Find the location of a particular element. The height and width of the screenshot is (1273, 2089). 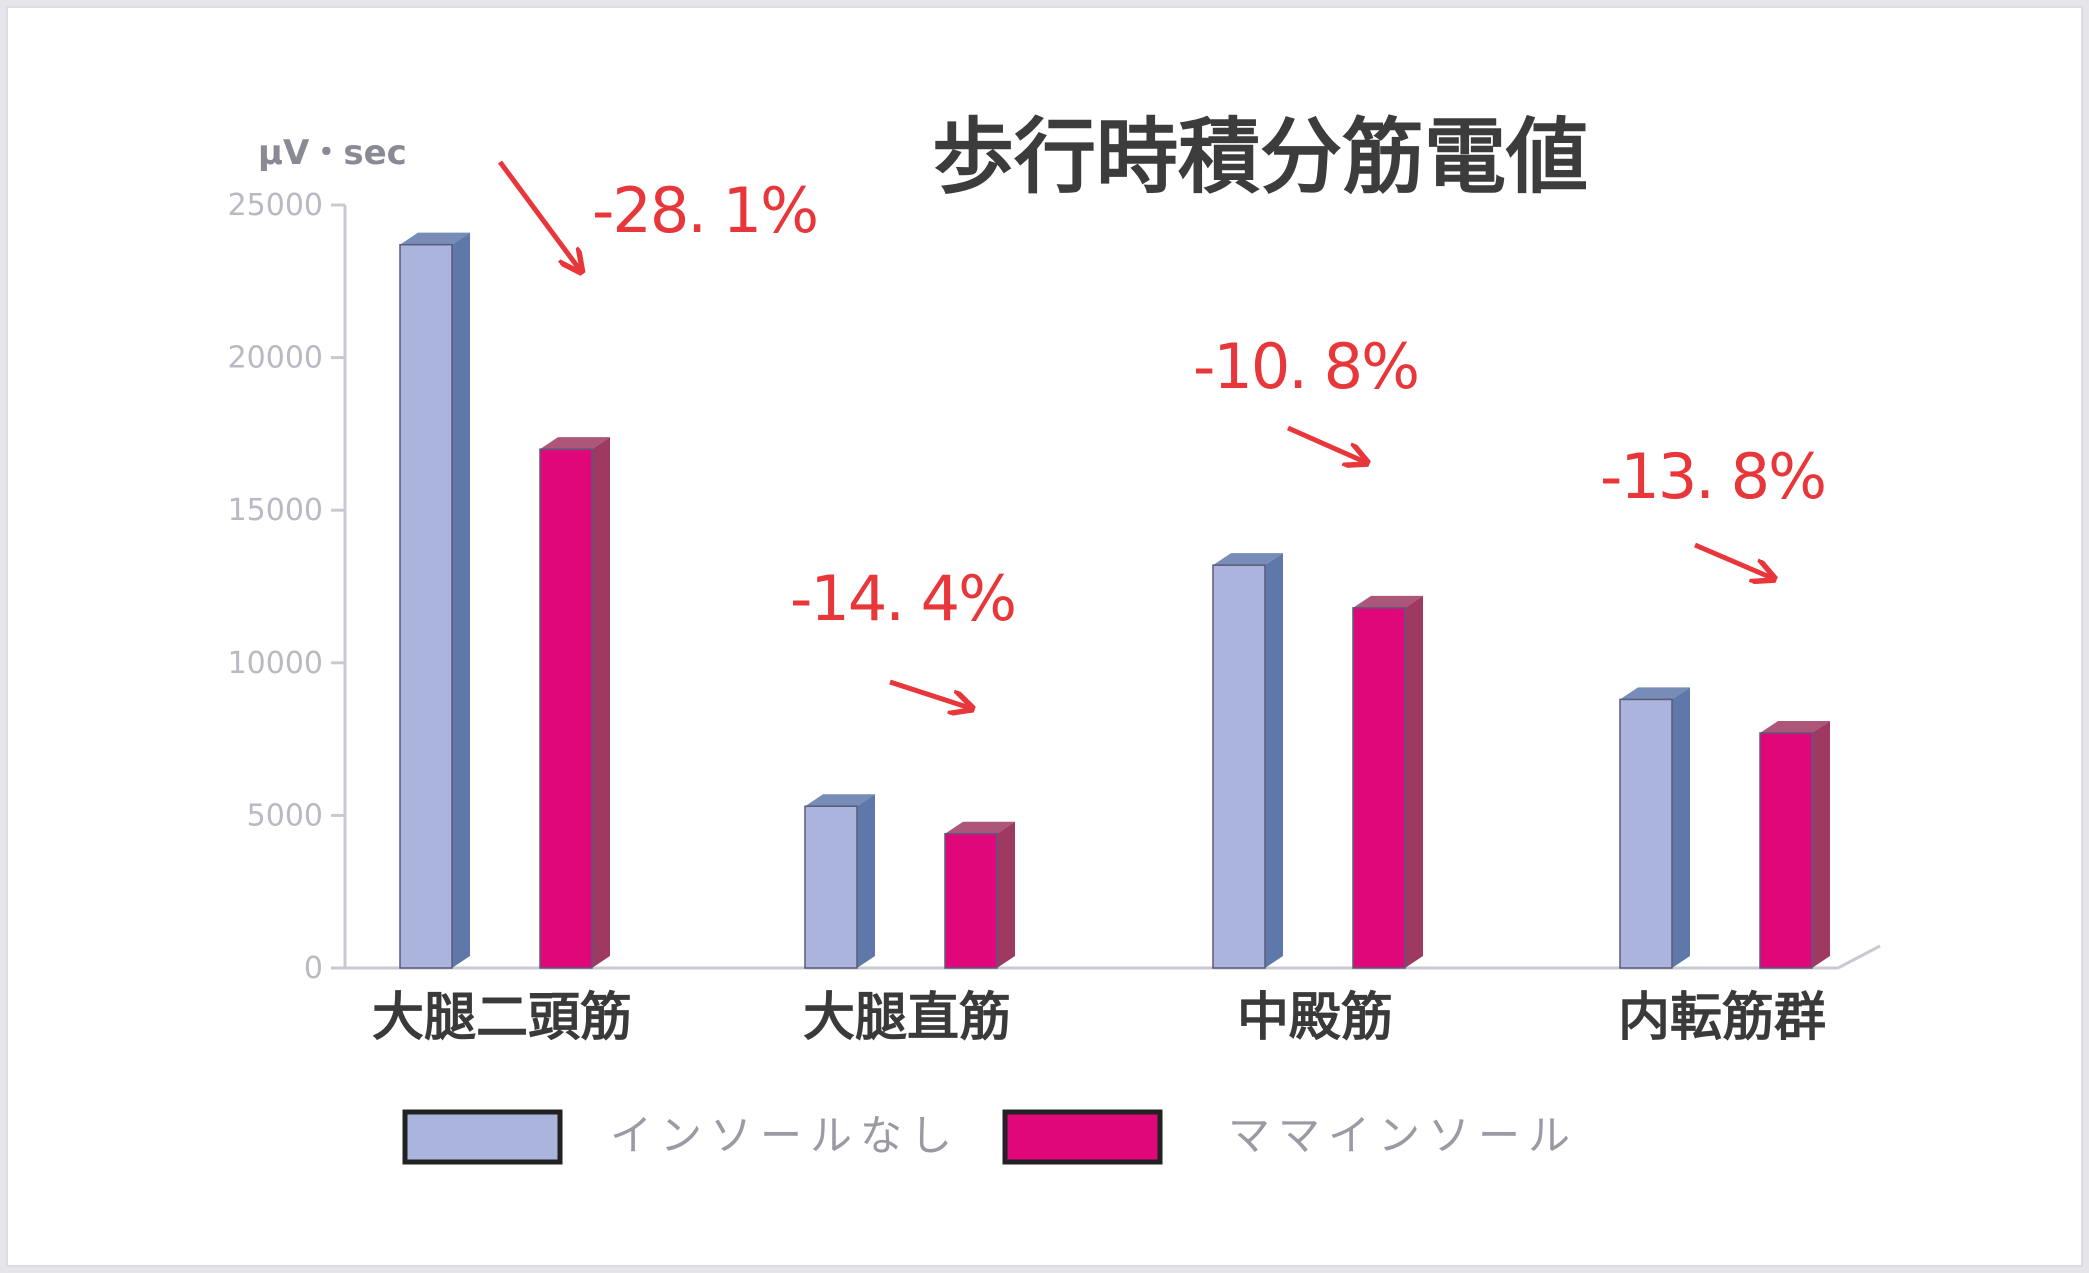

legend-item: ママインソール is located at coordinates (1290, 1137).